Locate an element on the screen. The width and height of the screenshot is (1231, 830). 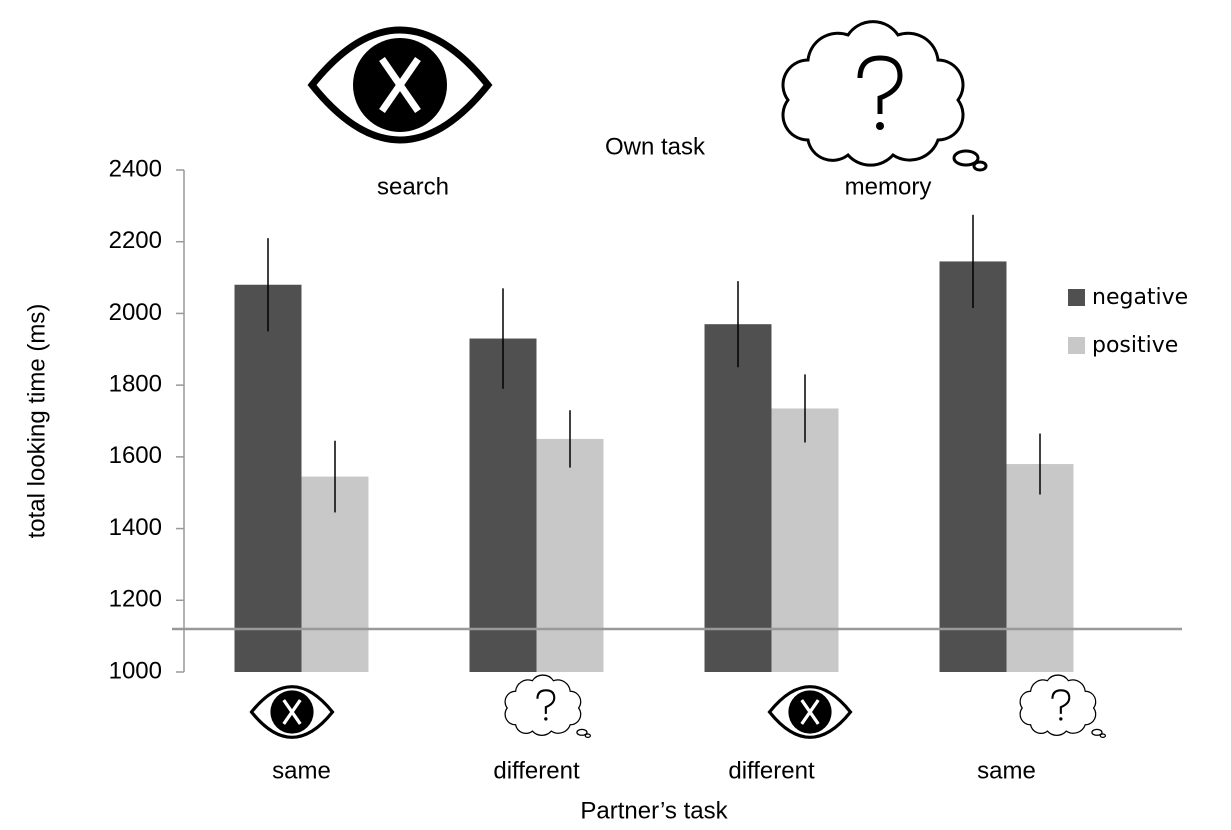
y-tick-label: 1800 is located at coordinates (135, 383).